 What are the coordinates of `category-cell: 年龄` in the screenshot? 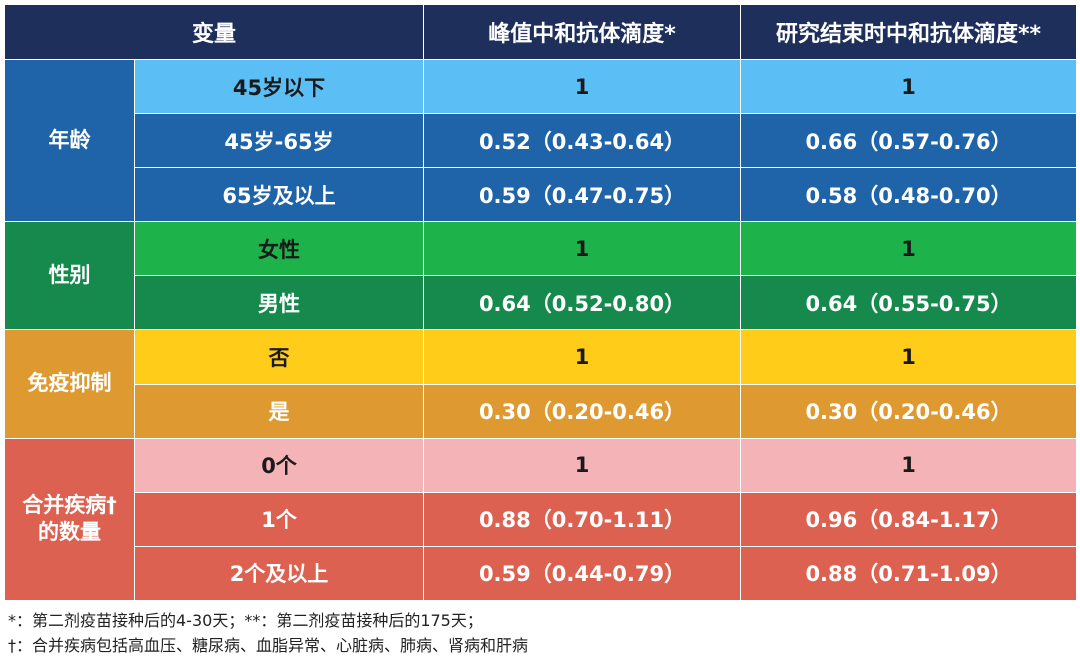 It's located at (69, 140).